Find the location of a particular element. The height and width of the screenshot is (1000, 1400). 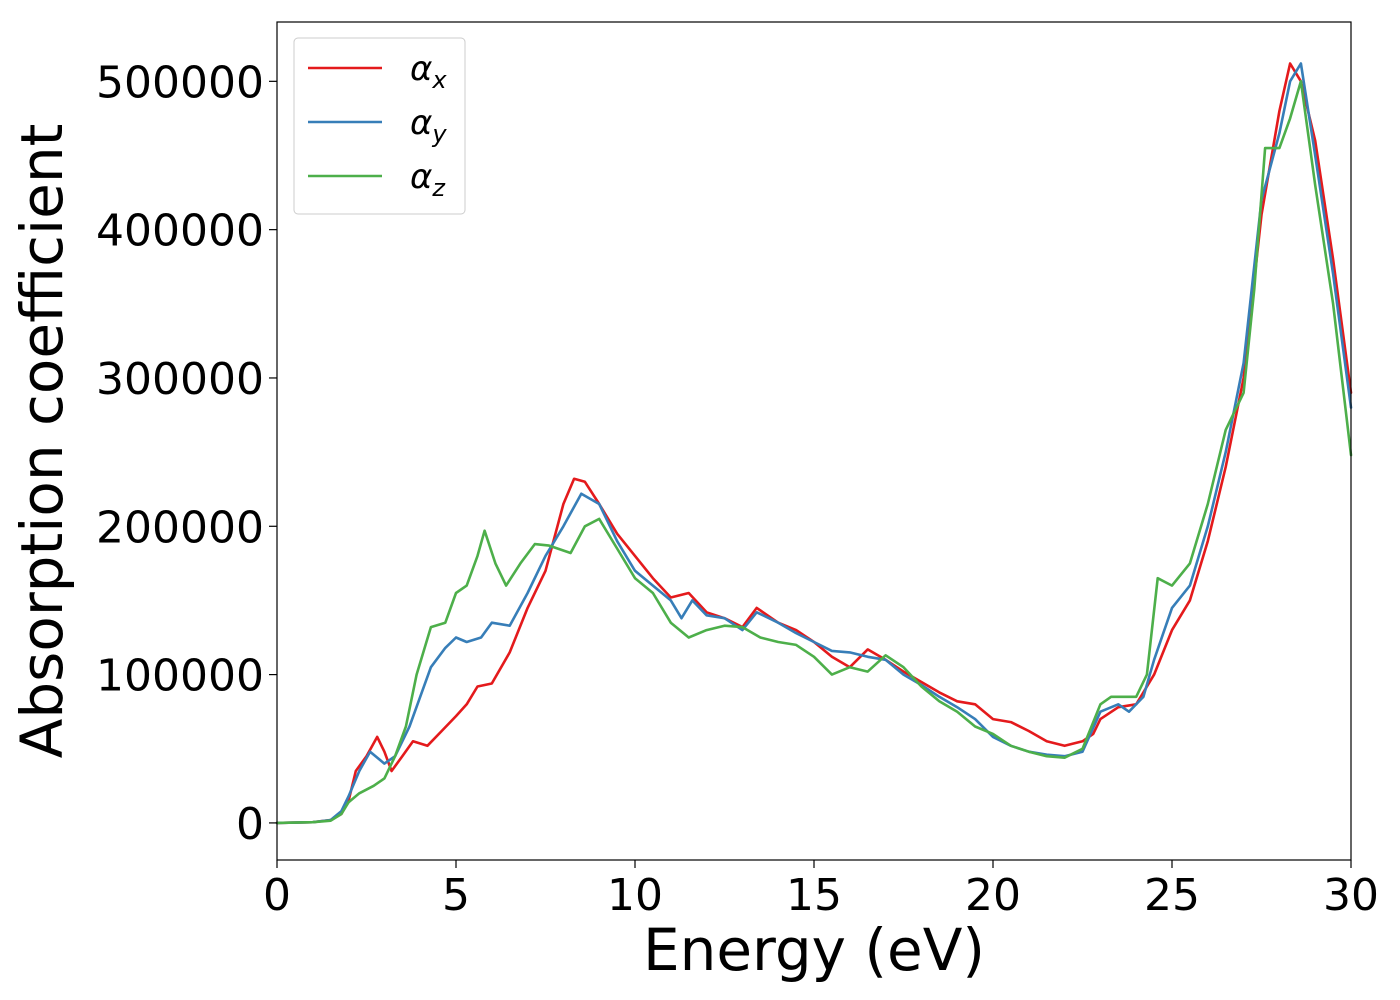

y-tick-label: 100000 is located at coordinates (180, 676).